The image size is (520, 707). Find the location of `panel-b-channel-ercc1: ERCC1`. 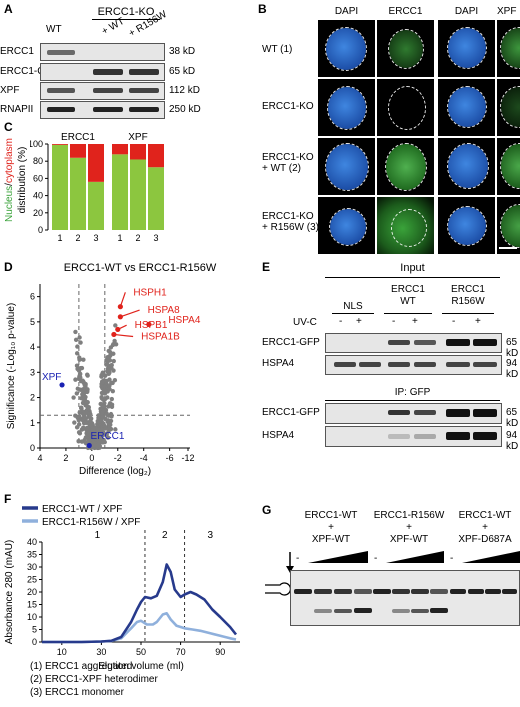

panel-b-channel-ercc1: ERCC1 is located at coordinates (405, 11).